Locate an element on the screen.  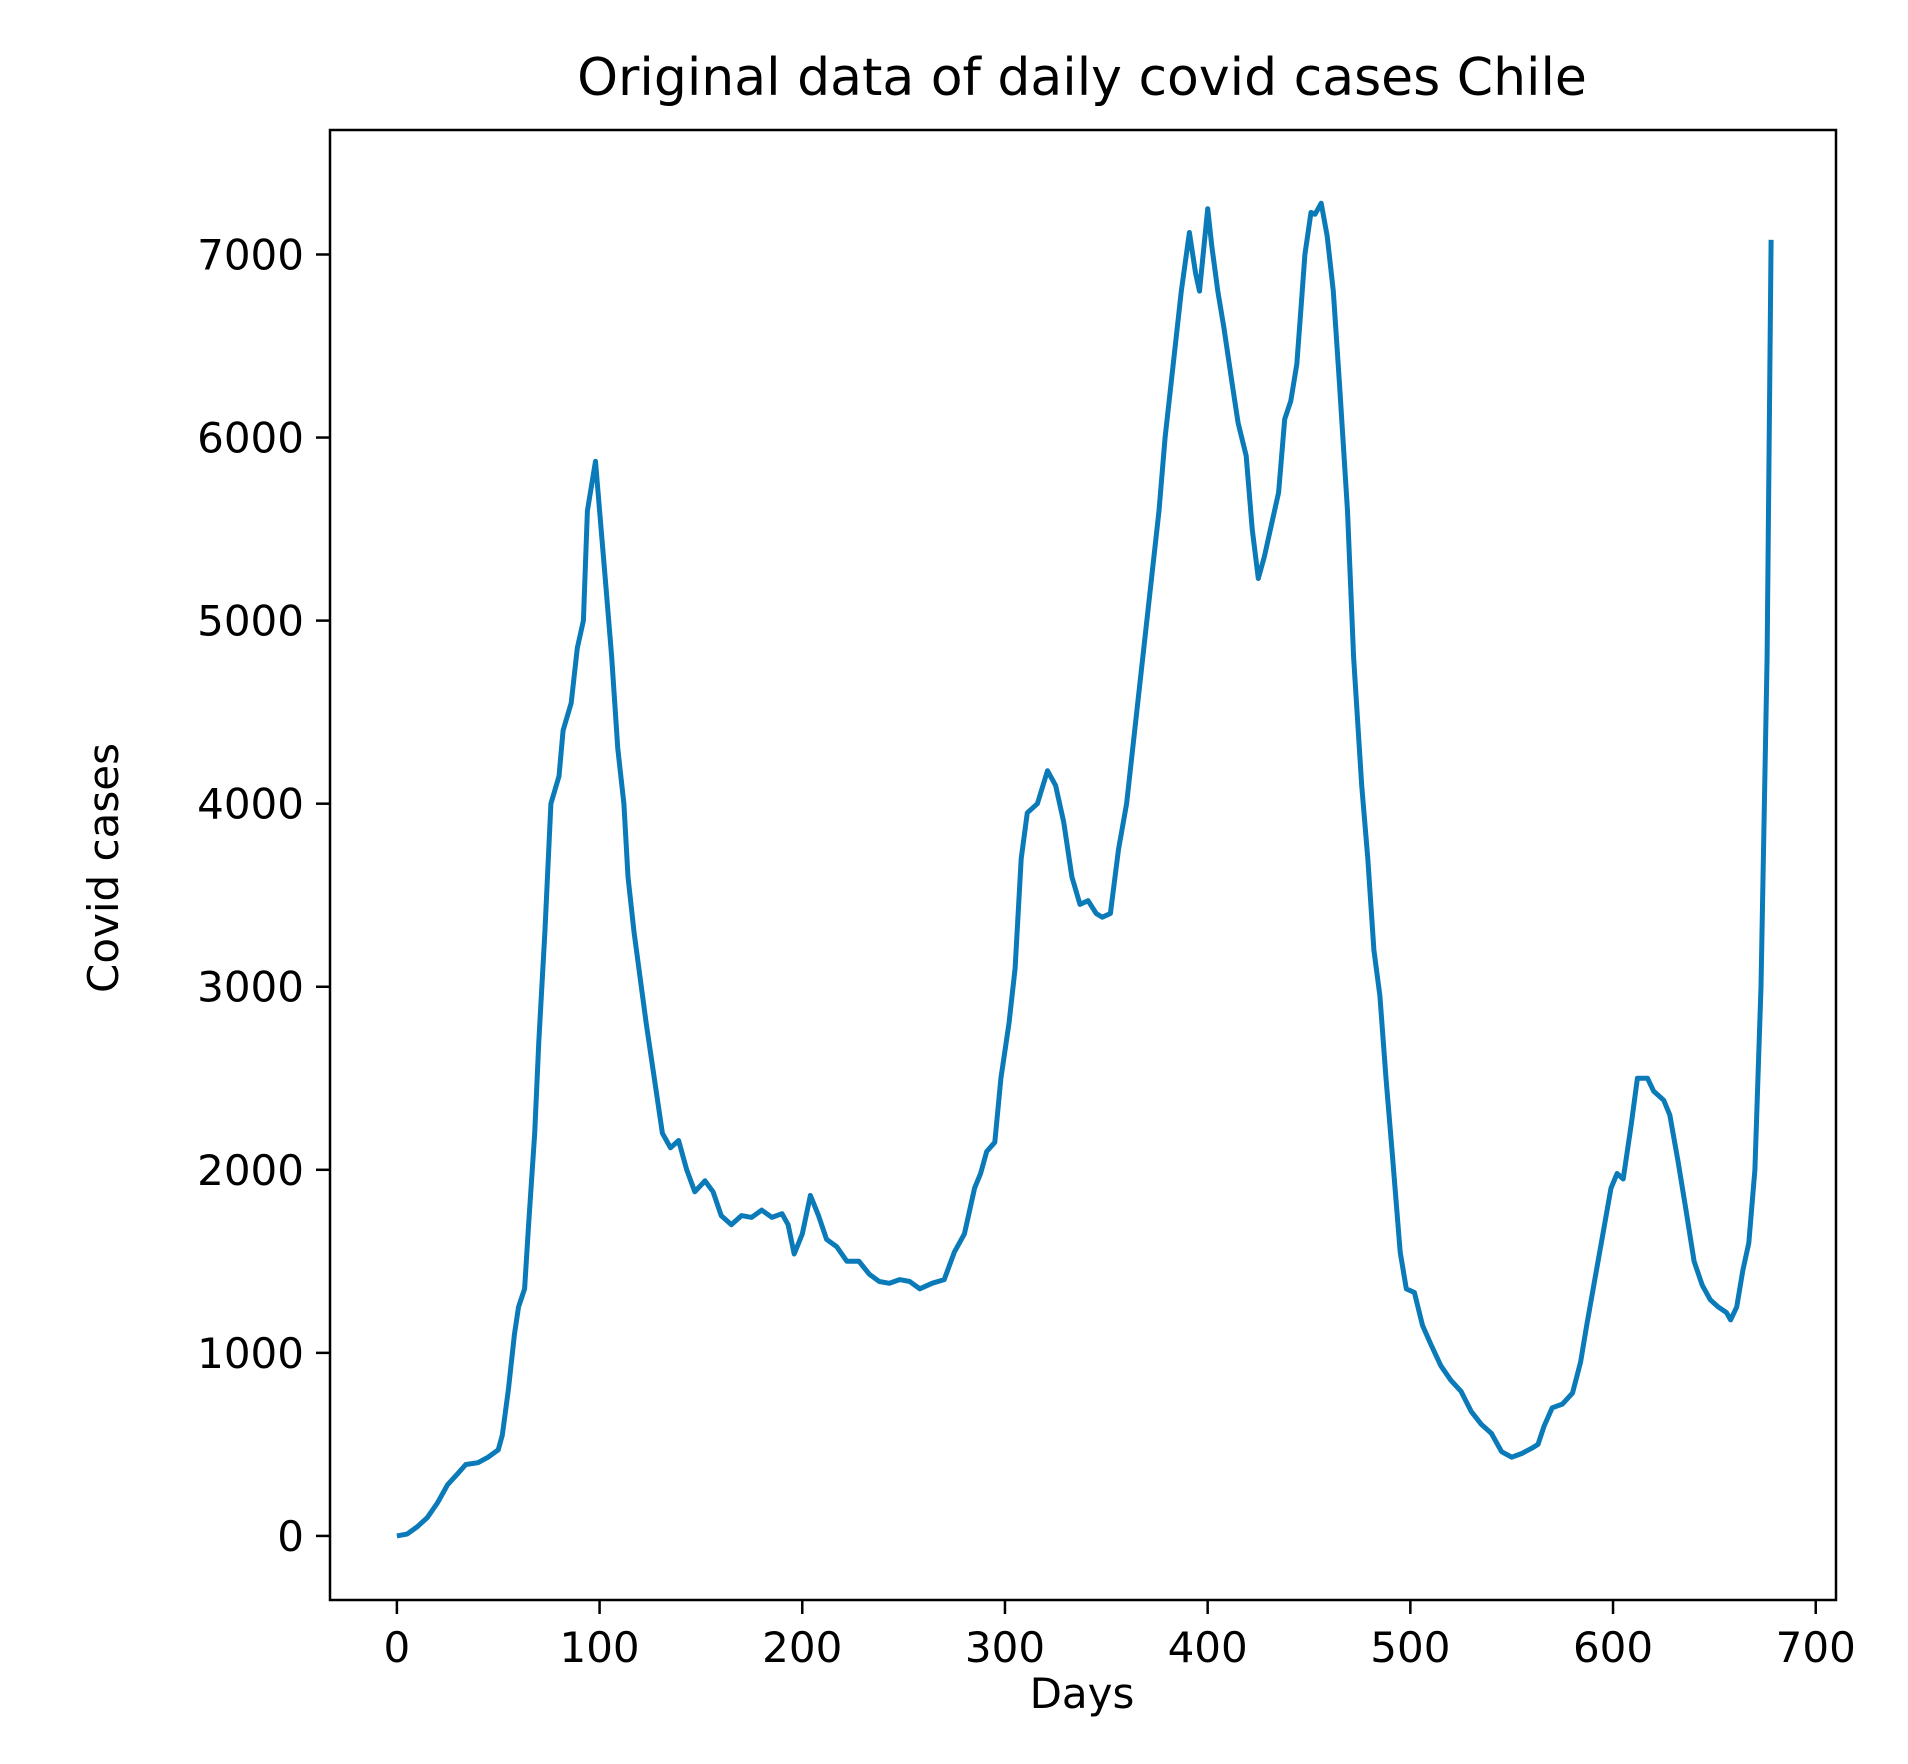
x-tick-label: 400 is located at coordinates (1208, 1647).